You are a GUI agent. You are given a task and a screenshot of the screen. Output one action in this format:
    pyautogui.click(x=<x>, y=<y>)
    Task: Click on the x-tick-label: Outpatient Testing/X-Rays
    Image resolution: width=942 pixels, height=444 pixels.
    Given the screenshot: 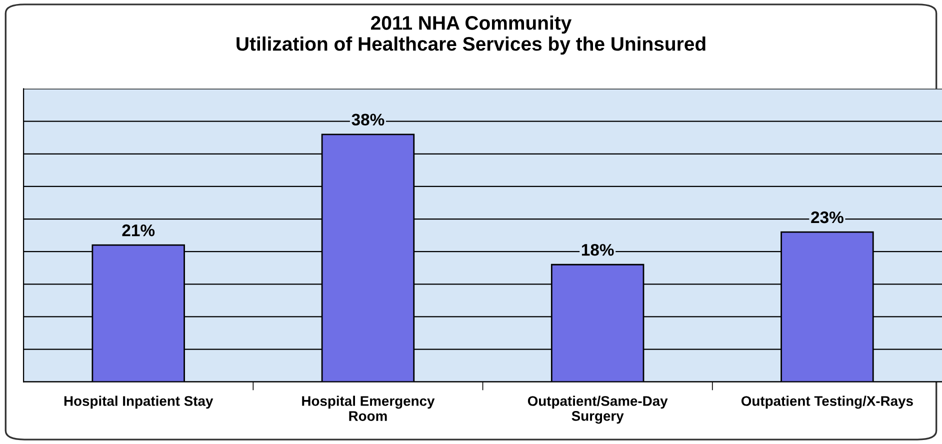 What is the action you would take?
    pyautogui.click(x=827, y=402)
    